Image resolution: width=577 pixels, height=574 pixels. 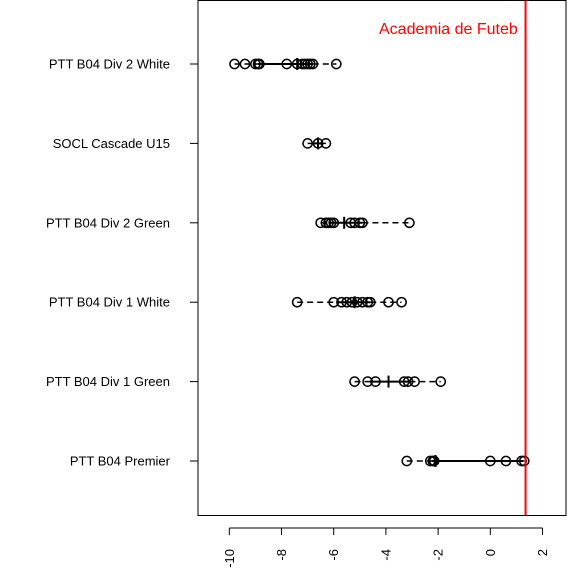 I want to click on x-axis: -10 -8 -6 -4 -2 0 2, so click(x=386, y=547).